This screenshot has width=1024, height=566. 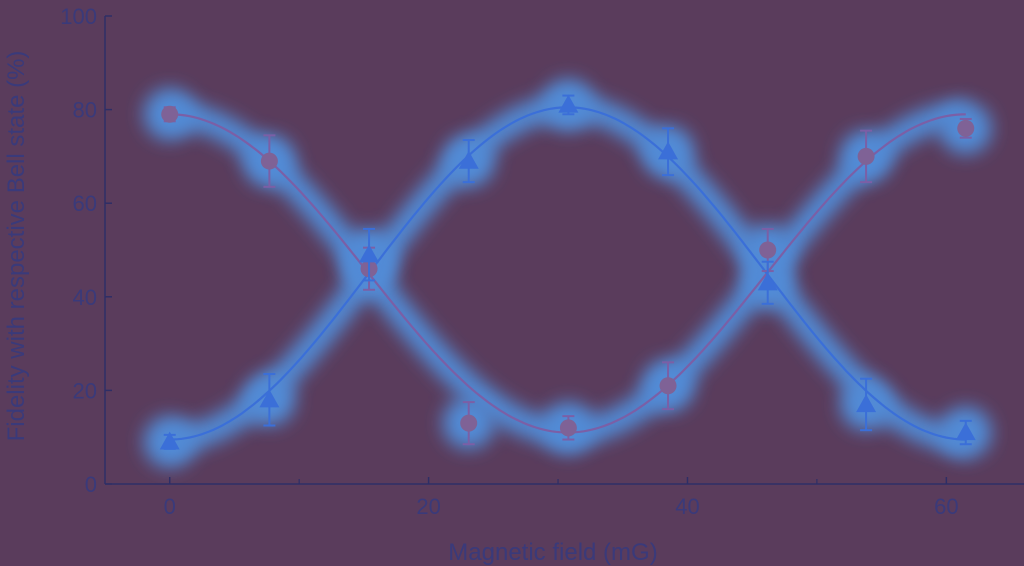 I want to click on x-tick-label: 0, so click(x=170, y=506).